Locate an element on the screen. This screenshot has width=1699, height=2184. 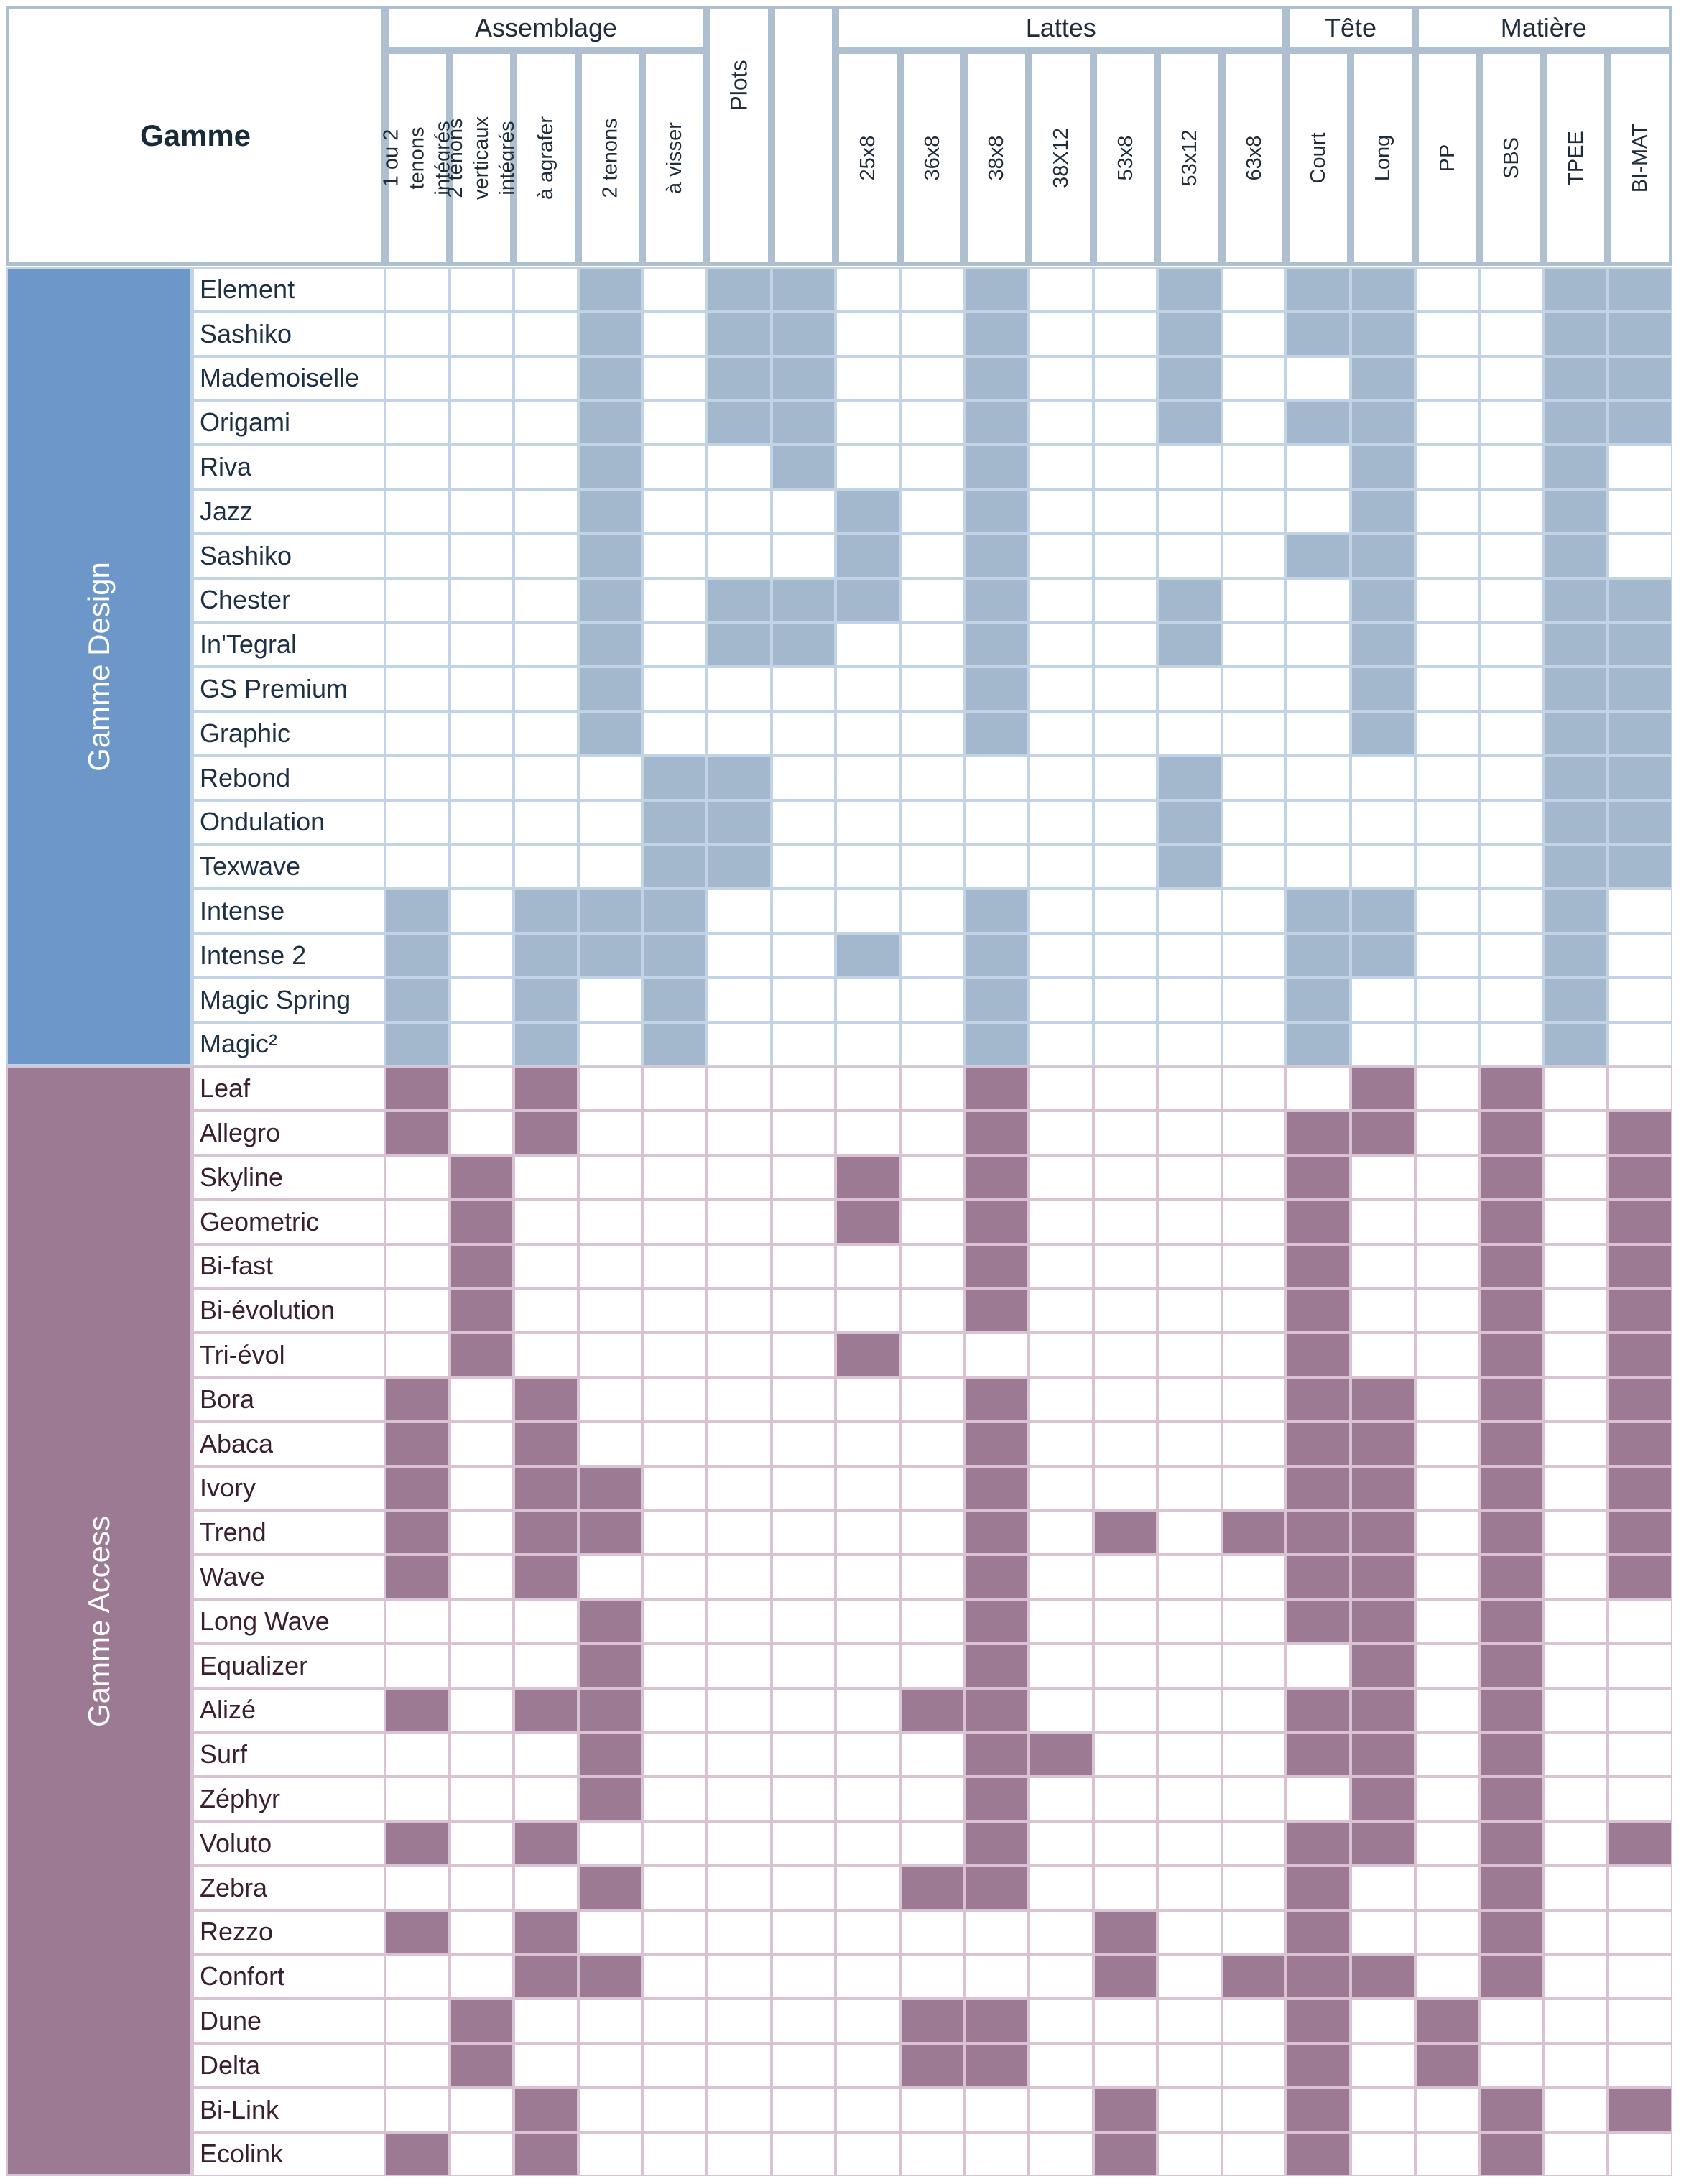
column-header: SBS is located at coordinates (1511, 158).